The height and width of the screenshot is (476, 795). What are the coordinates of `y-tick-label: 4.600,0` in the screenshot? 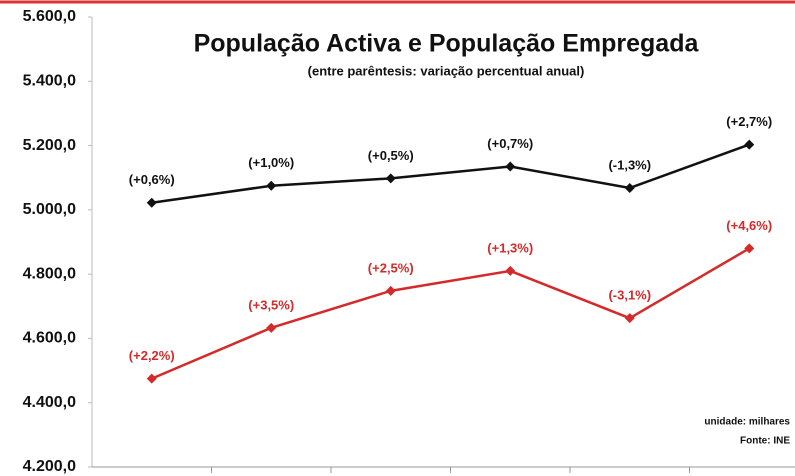 It's located at (49, 338).